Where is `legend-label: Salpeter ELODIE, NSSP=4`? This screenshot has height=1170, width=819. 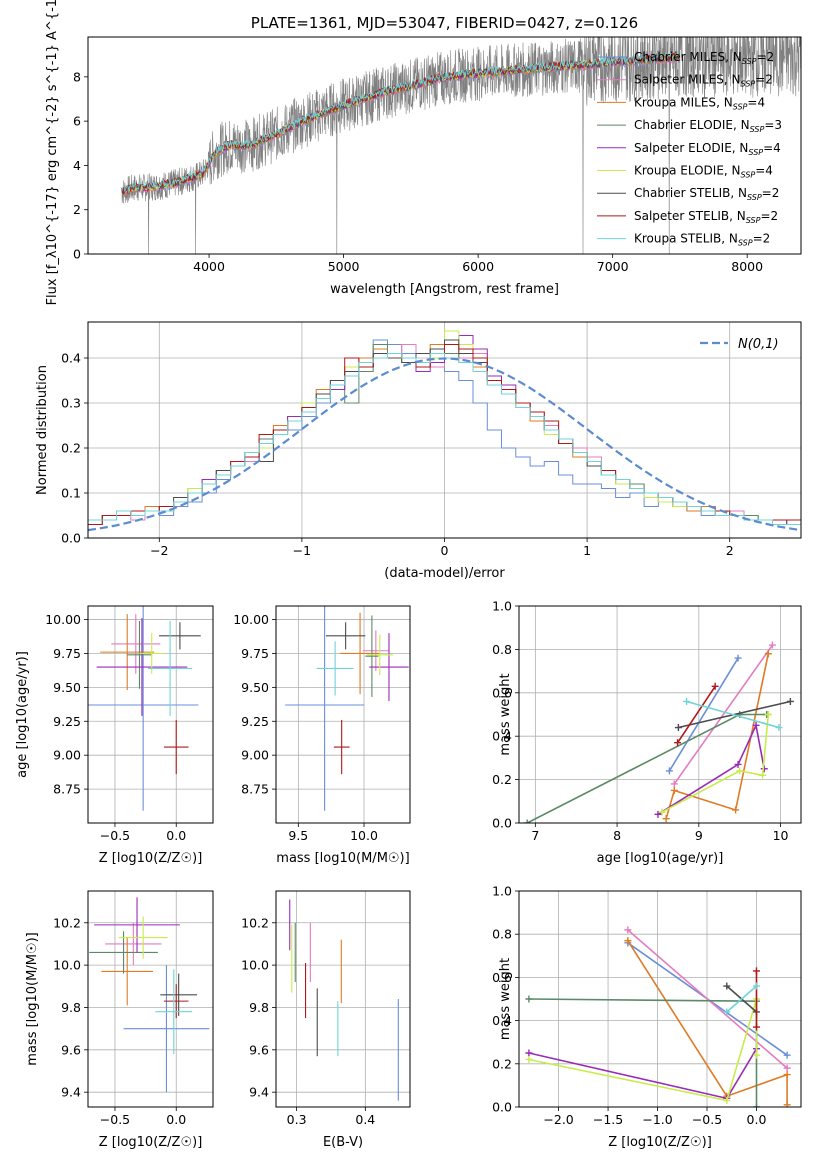 legend-label: Salpeter ELODIE, NSSP=4 is located at coordinates (707, 149).